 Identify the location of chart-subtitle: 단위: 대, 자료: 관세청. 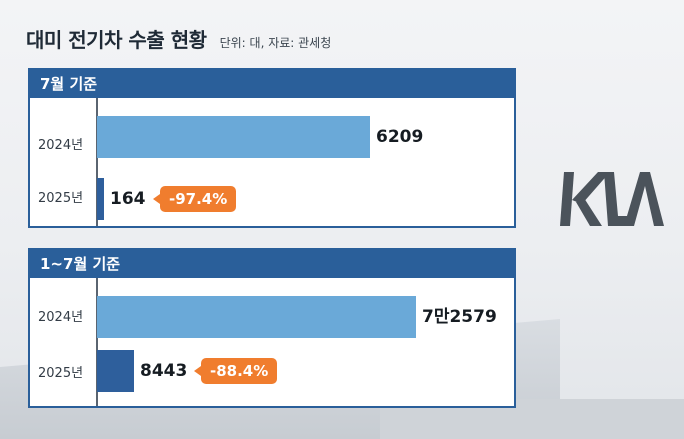
(275, 43).